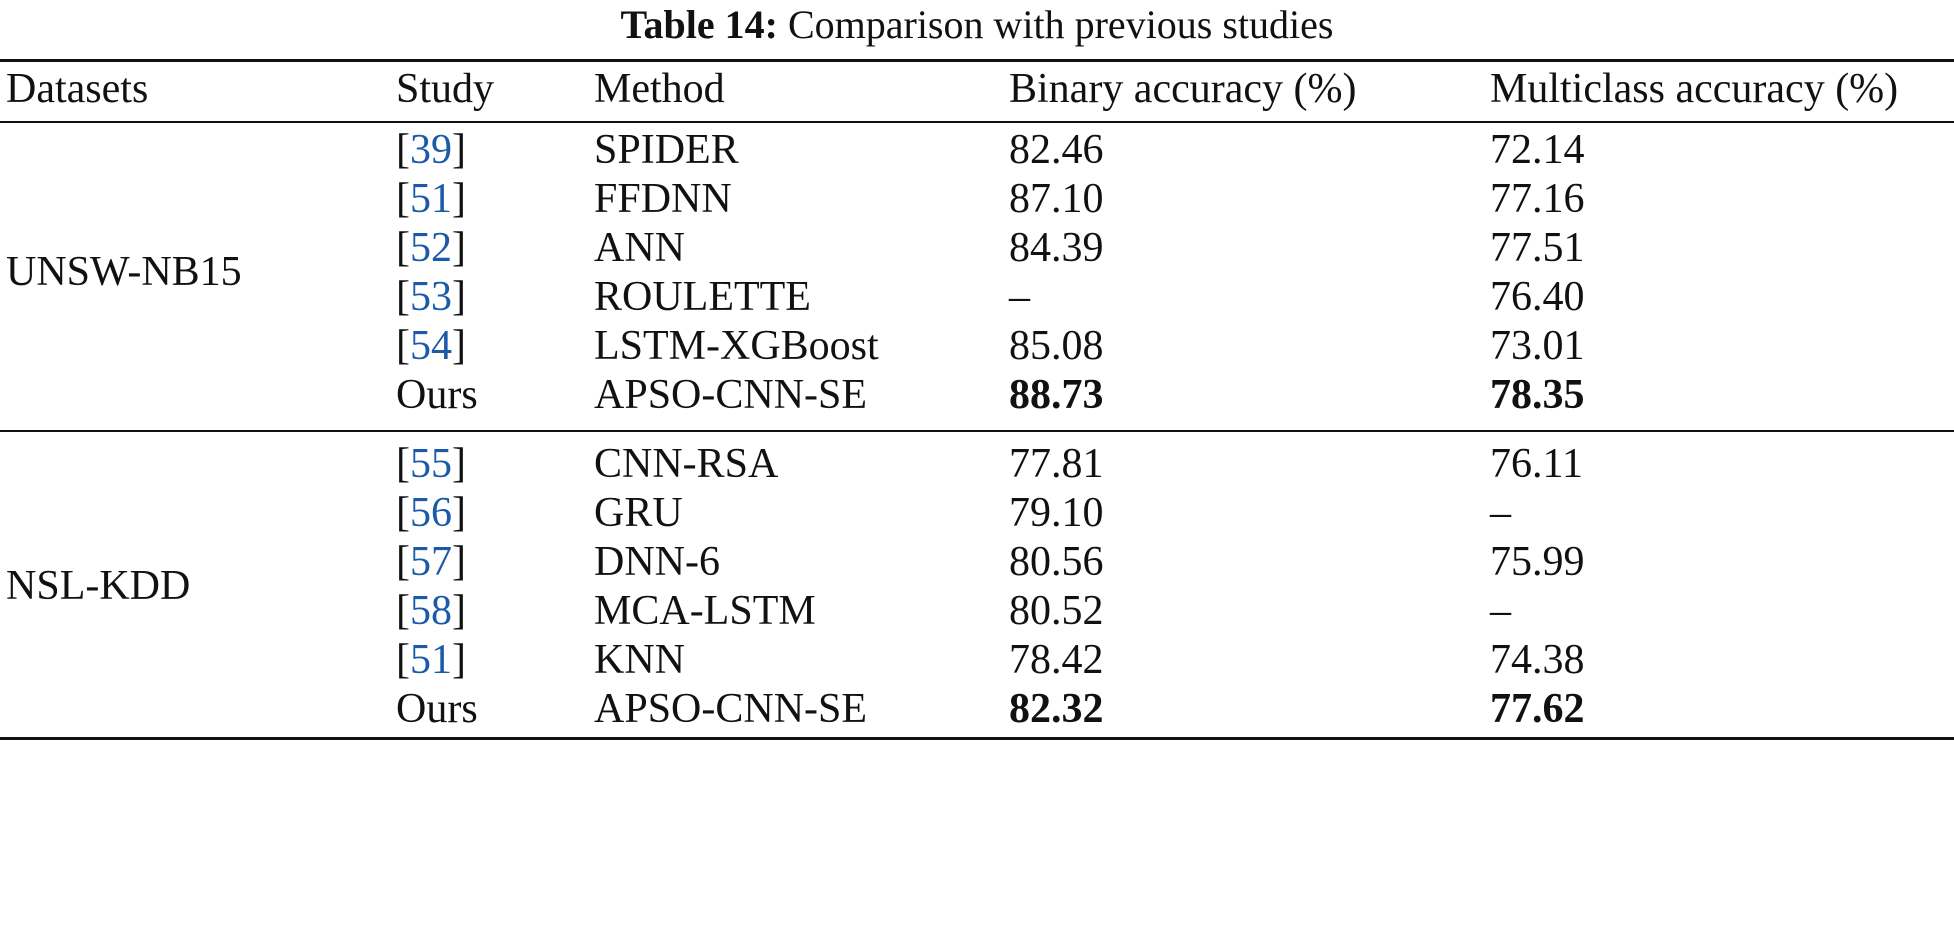  I want to click on header-method: Method, so click(659, 89).